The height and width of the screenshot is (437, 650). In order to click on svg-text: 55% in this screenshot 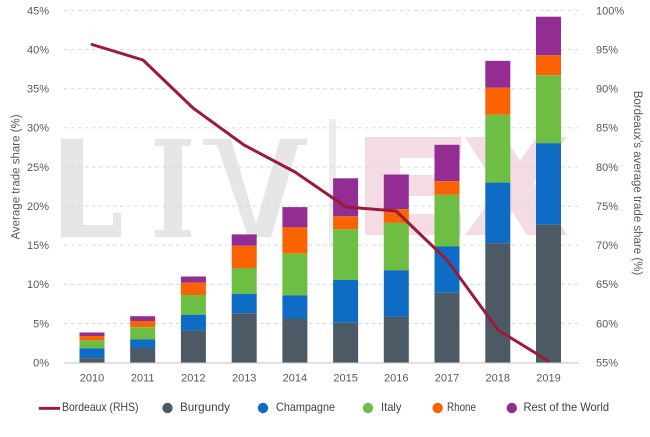, I will do `click(607, 363)`.